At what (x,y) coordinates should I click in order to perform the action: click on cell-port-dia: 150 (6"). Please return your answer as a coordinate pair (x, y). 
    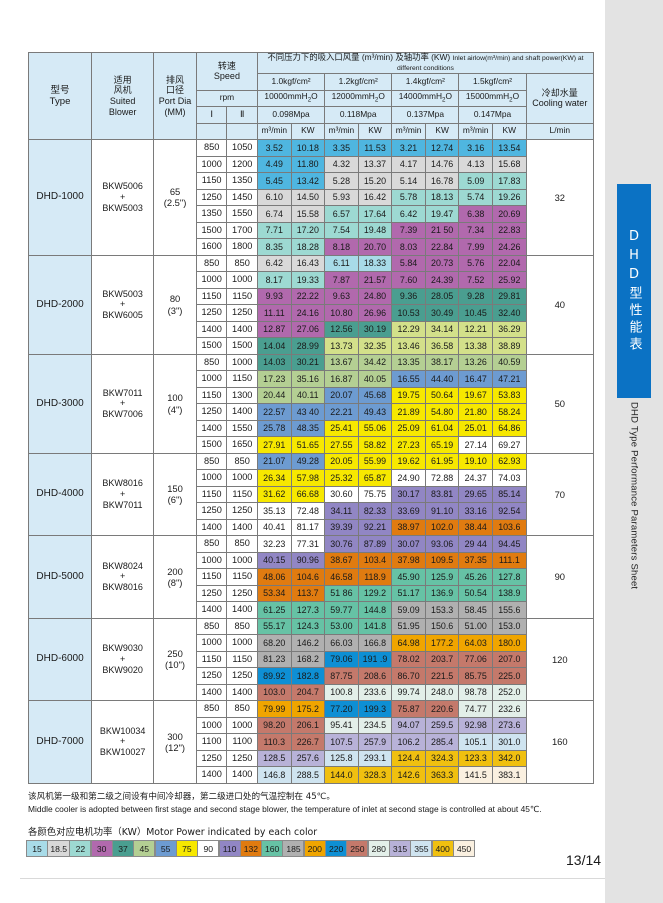
    Looking at the image, I should click on (175, 494).